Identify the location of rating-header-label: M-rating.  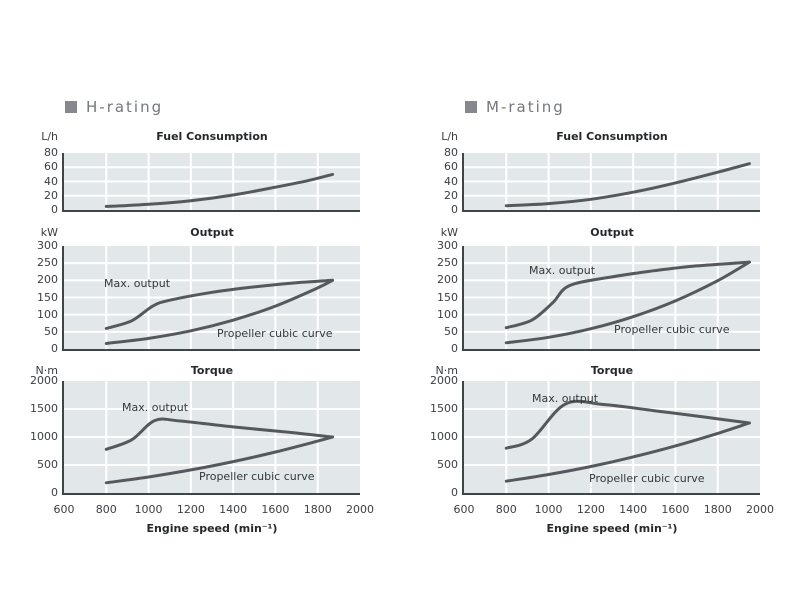
(525, 107).